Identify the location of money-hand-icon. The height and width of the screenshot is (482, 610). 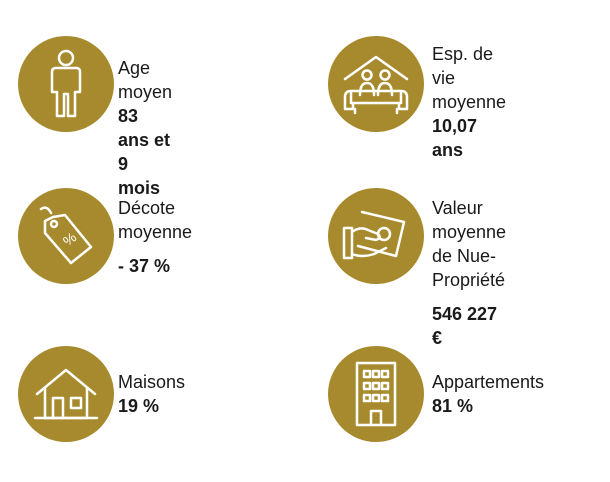
(374, 235).